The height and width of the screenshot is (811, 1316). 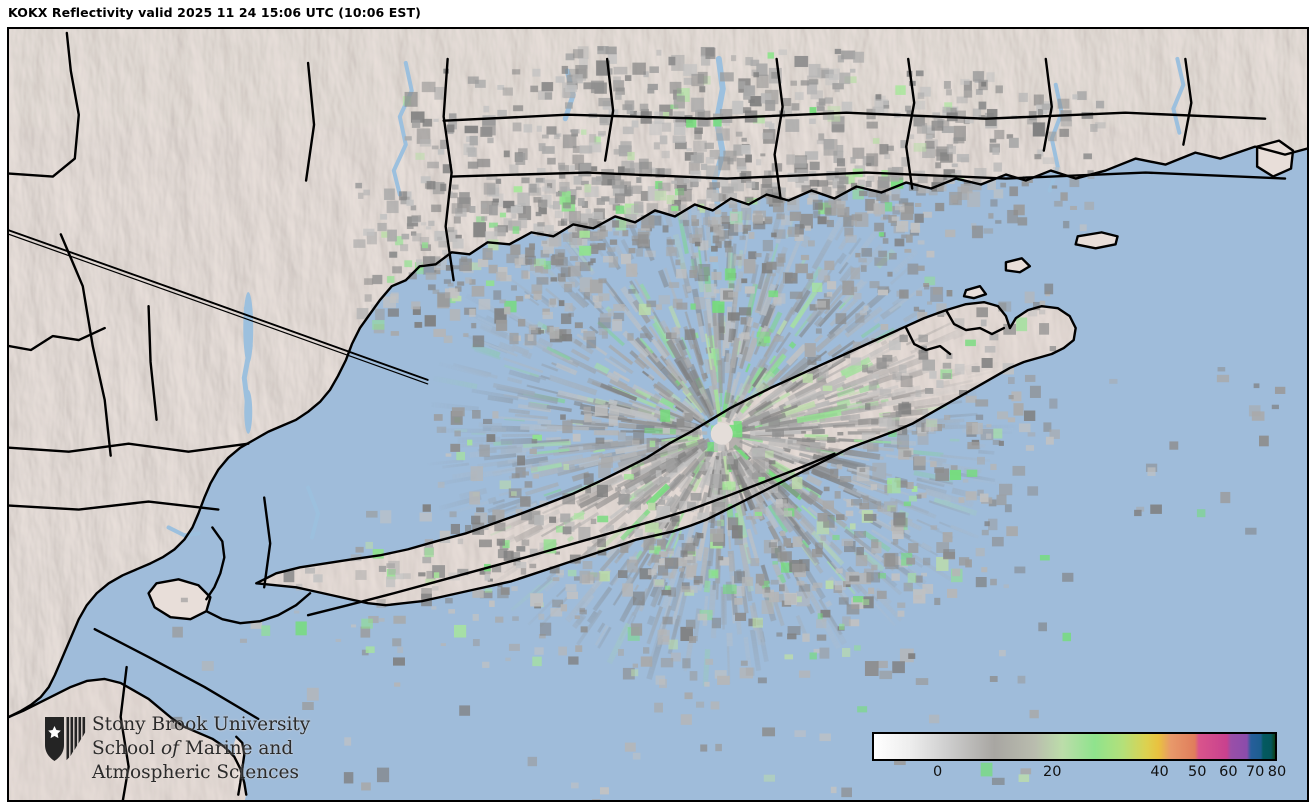 What do you see at coordinates (1228, 772) in the screenshot?
I see `colorbar-tick-60: 60` at bounding box center [1228, 772].